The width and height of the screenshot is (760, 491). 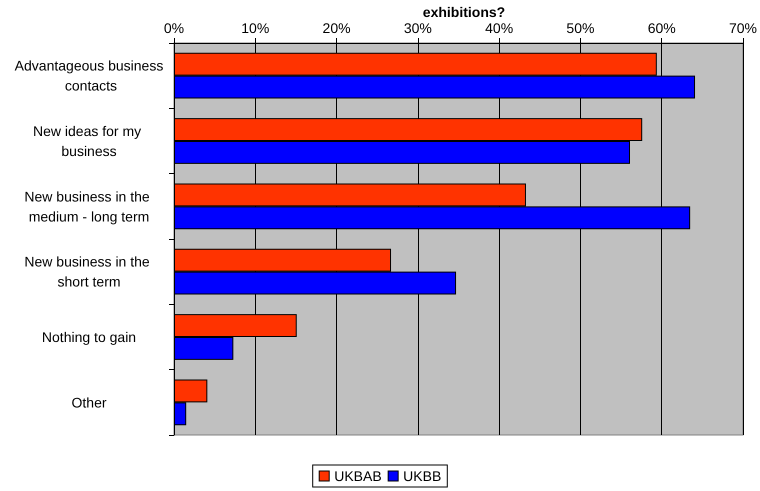 What do you see at coordinates (89, 206) in the screenshot?
I see `y-tick-label: New business in the medium - long term` at bounding box center [89, 206].